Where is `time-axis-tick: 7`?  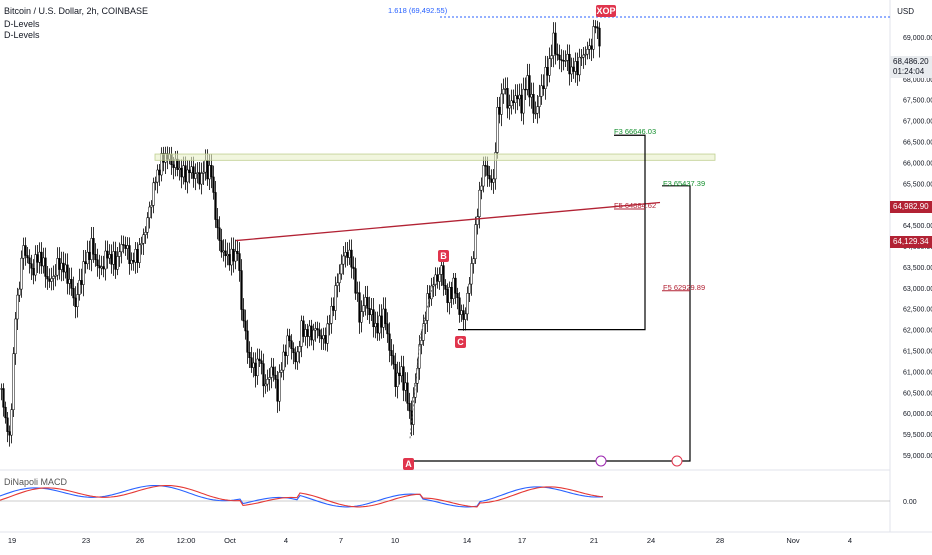 time-axis-tick: 7 is located at coordinates (341, 540).